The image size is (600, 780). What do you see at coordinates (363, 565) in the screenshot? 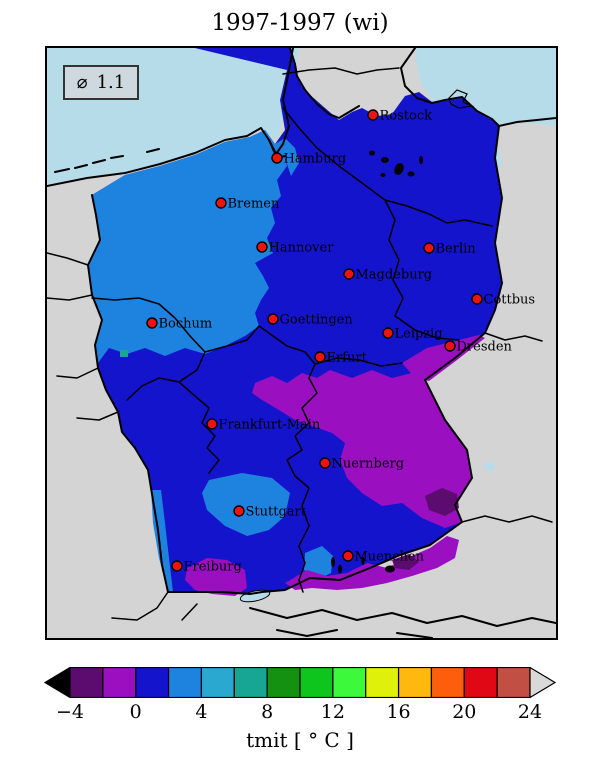
I see `bavarian-lakes` at bounding box center [363, 565].